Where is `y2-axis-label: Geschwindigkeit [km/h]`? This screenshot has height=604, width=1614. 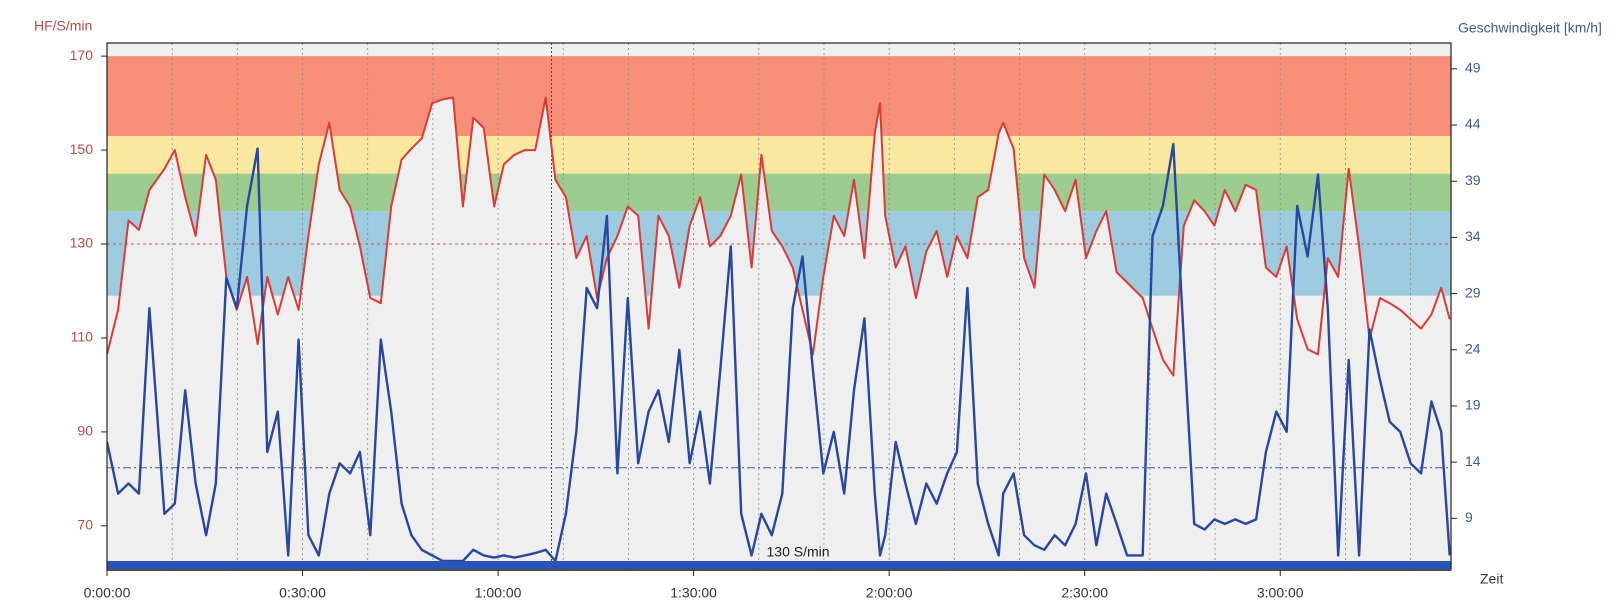 y2-axis-label: Geschwindigkeit [km/h] is located at coordinates (1530, 28).